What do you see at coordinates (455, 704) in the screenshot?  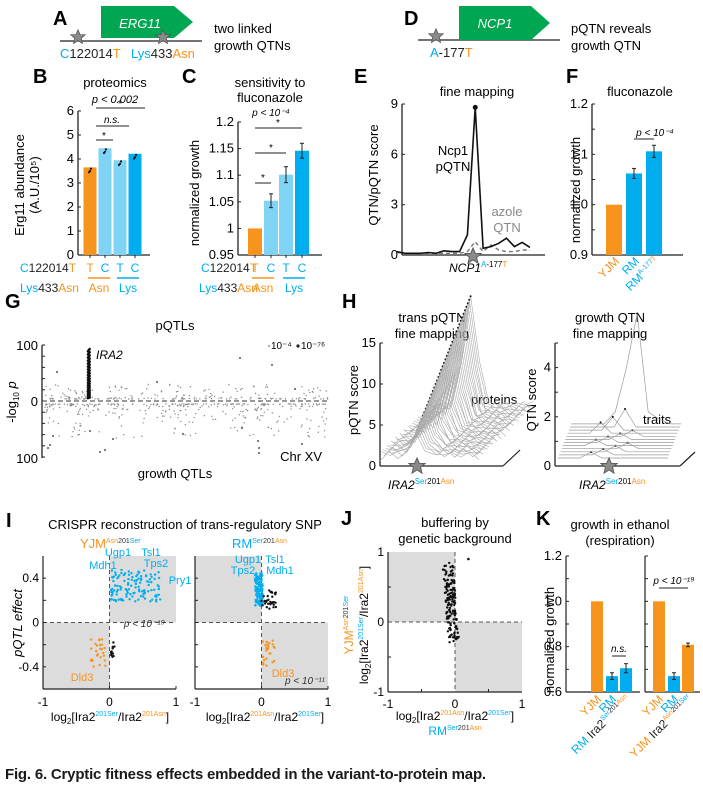 I see `x-tick-label: 0` at bounding box center [455, 704].